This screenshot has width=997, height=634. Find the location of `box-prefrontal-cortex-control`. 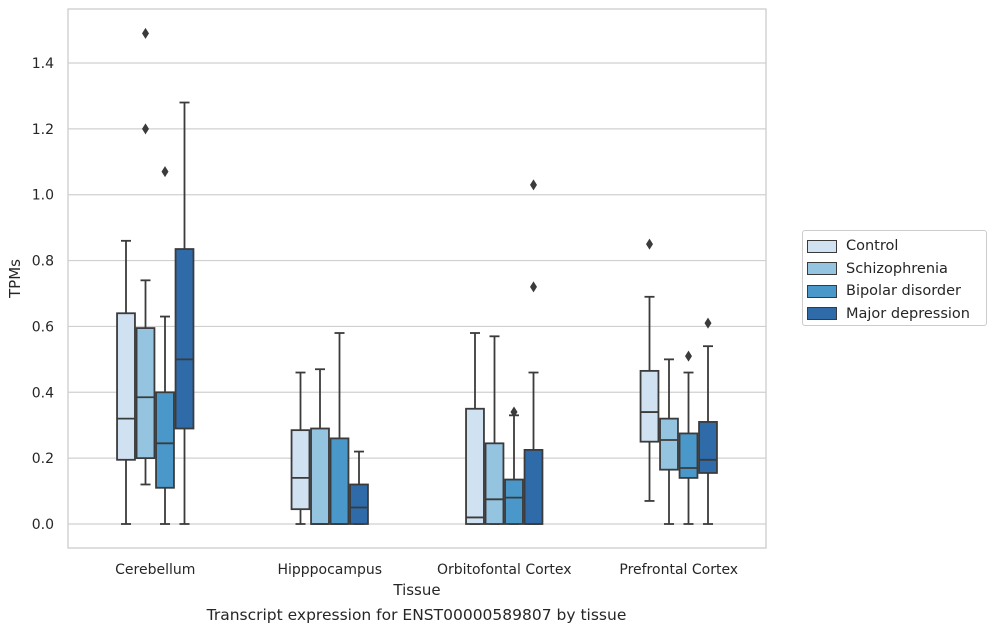

box-prefrontal-cortex-control is located at coordinates (649, 370).